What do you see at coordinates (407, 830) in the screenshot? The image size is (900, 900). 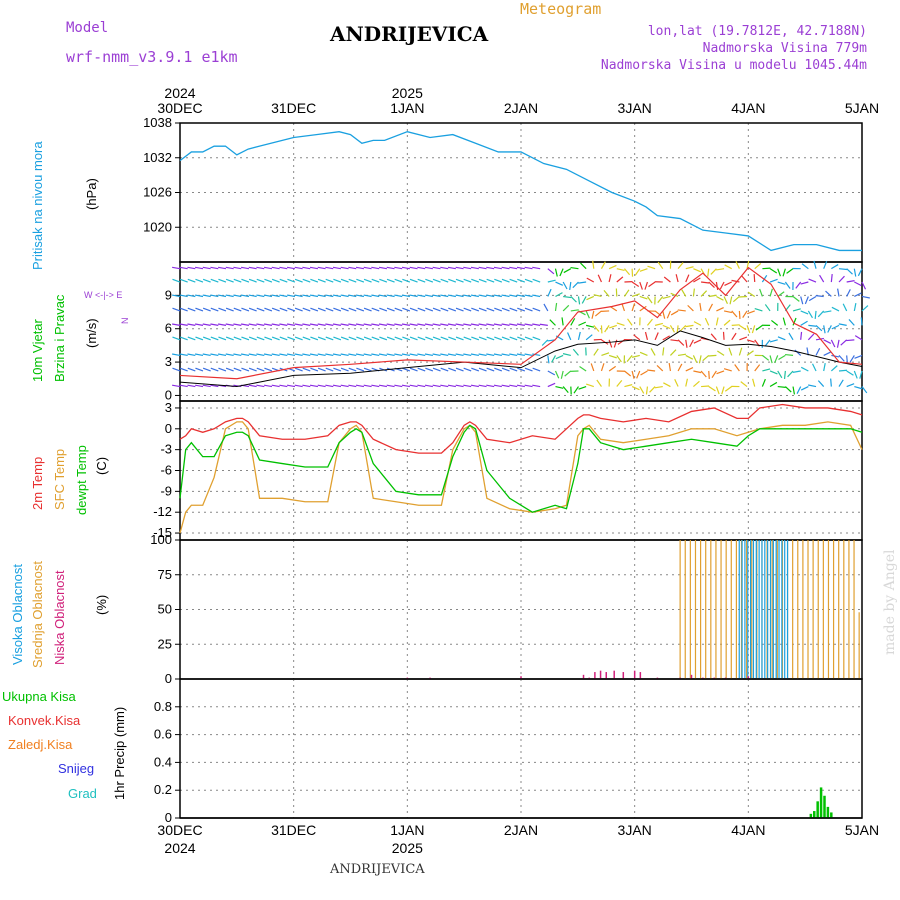 I see `bottom-date-label: 1JAN` at bounding box center [407, 830].